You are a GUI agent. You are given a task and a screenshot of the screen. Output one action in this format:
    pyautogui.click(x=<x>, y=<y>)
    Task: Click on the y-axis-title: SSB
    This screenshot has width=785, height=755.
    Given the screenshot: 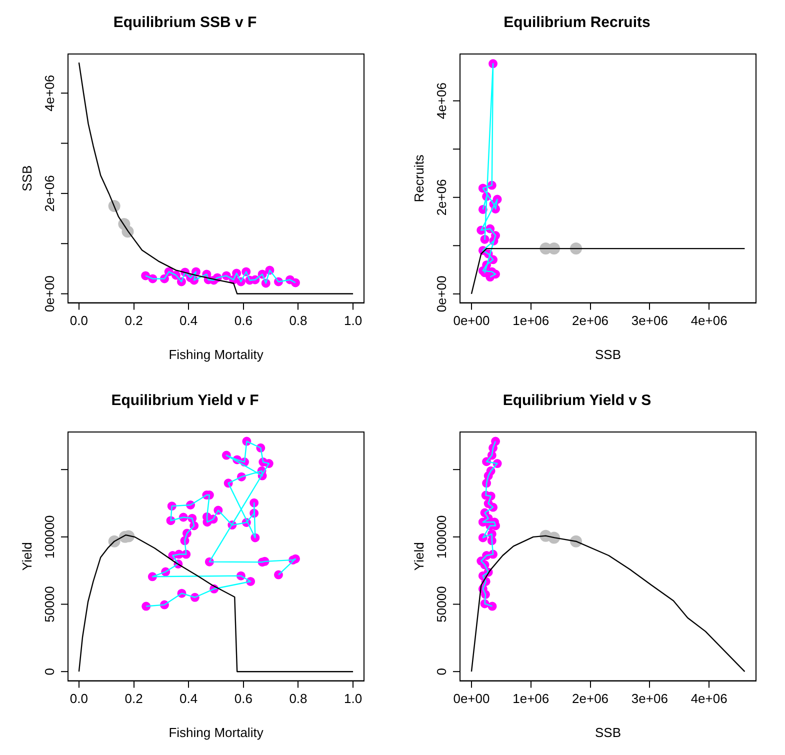 What is the action you would take?
    pyautogui.click(x=26, y=178)
    